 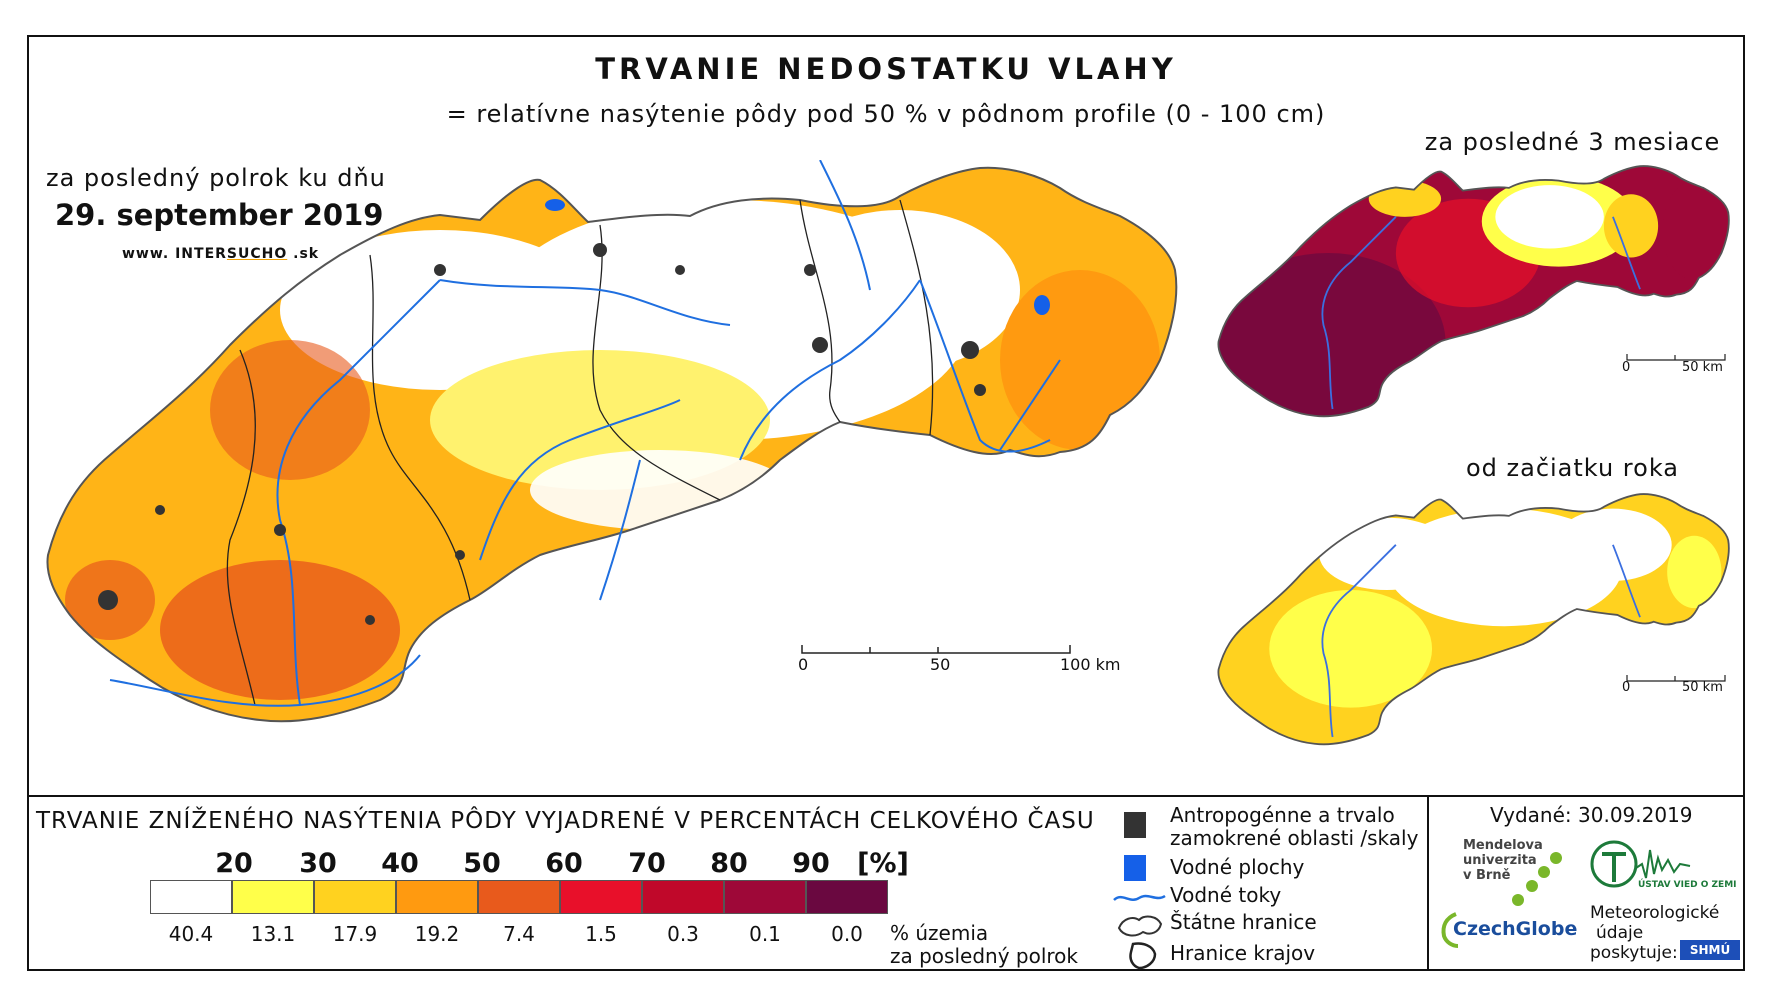 What do you see at coordinates (647, 863) in the screenshot?
I see `threshold-70: 70` at bounding box center [647, 863].